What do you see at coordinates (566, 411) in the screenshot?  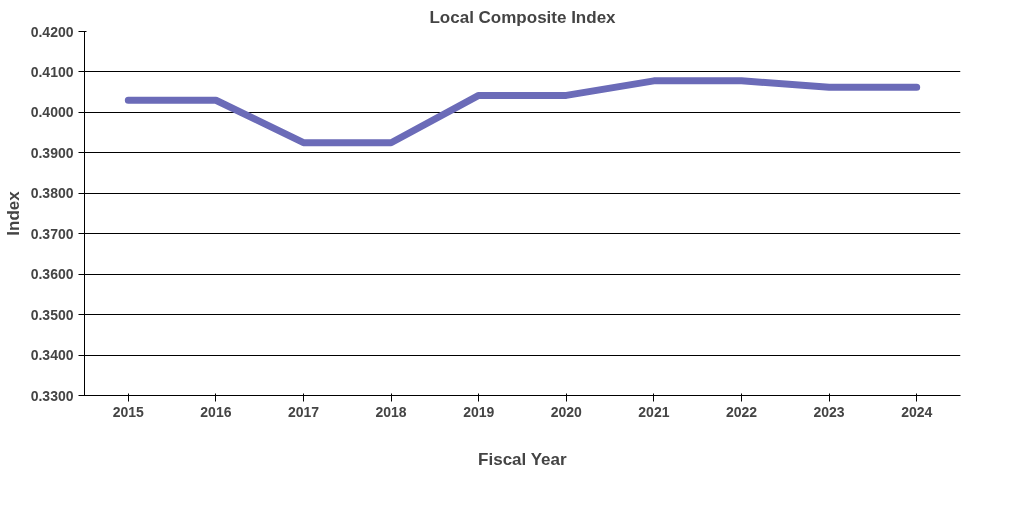 I see `x-tick-label: 2020` at bounding box center [566, 411].